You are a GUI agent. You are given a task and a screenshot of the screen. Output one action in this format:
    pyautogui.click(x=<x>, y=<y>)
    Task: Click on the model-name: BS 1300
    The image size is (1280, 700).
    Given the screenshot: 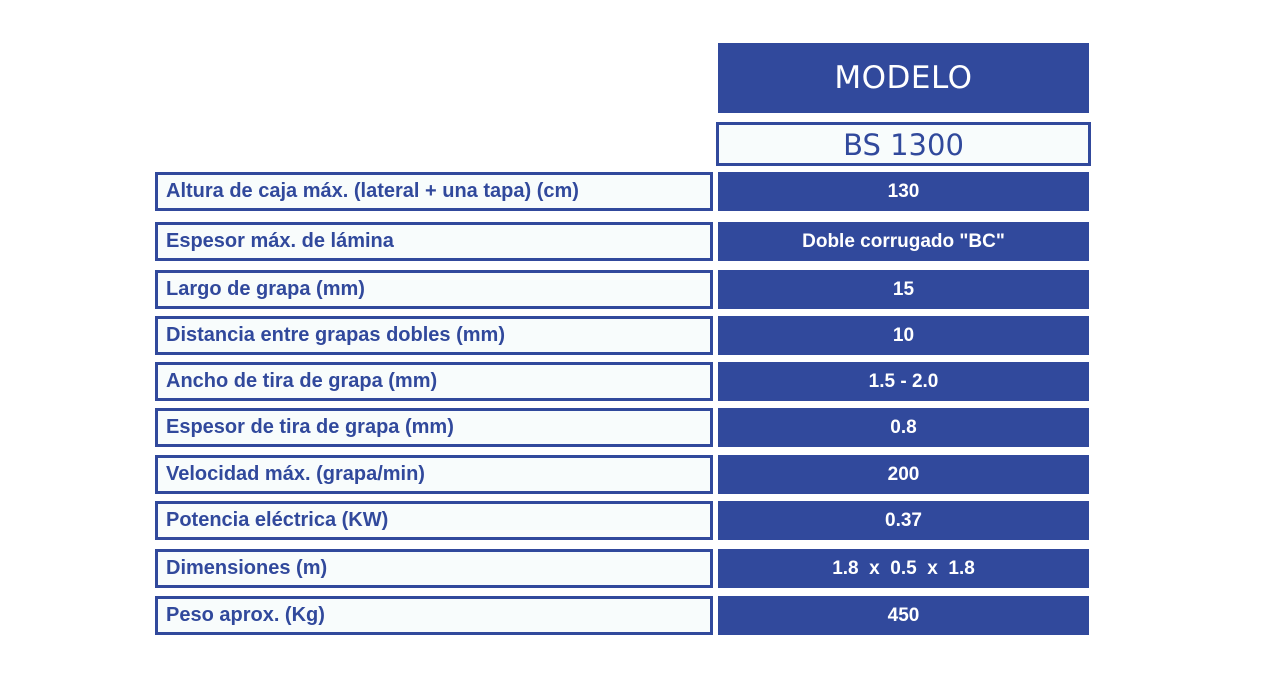 What is the action you would take?
    pyautogui.click(x=903, y=144)
    